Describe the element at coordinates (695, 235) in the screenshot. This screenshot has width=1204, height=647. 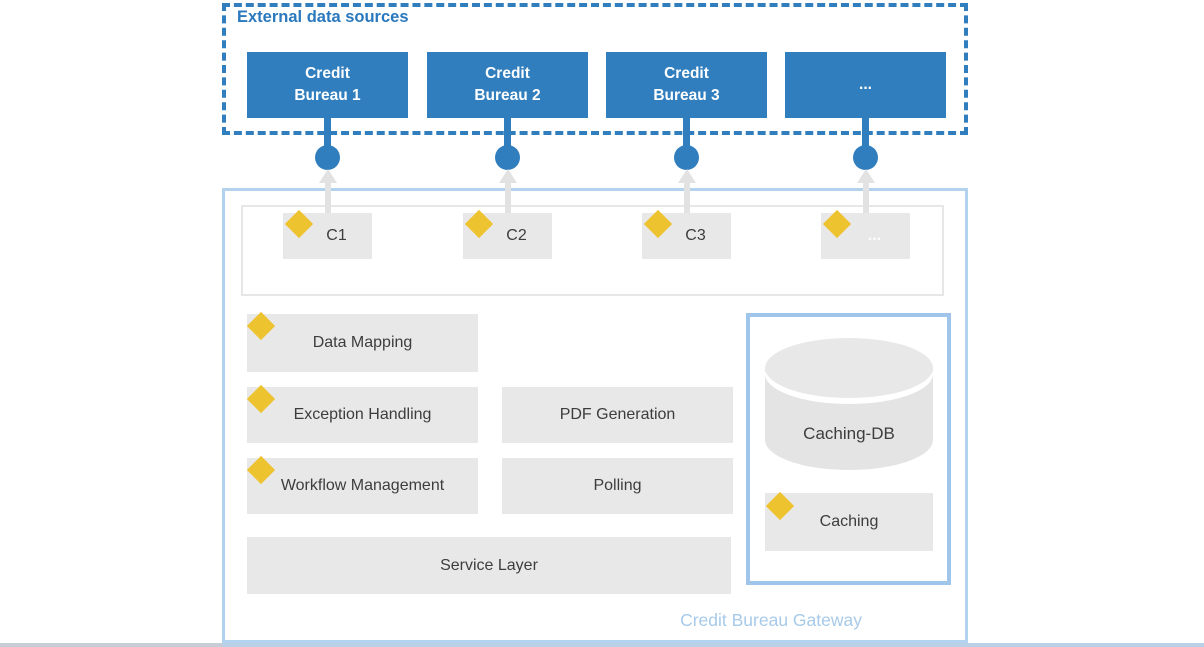
I see `connector-c3-label: C3` at that location.